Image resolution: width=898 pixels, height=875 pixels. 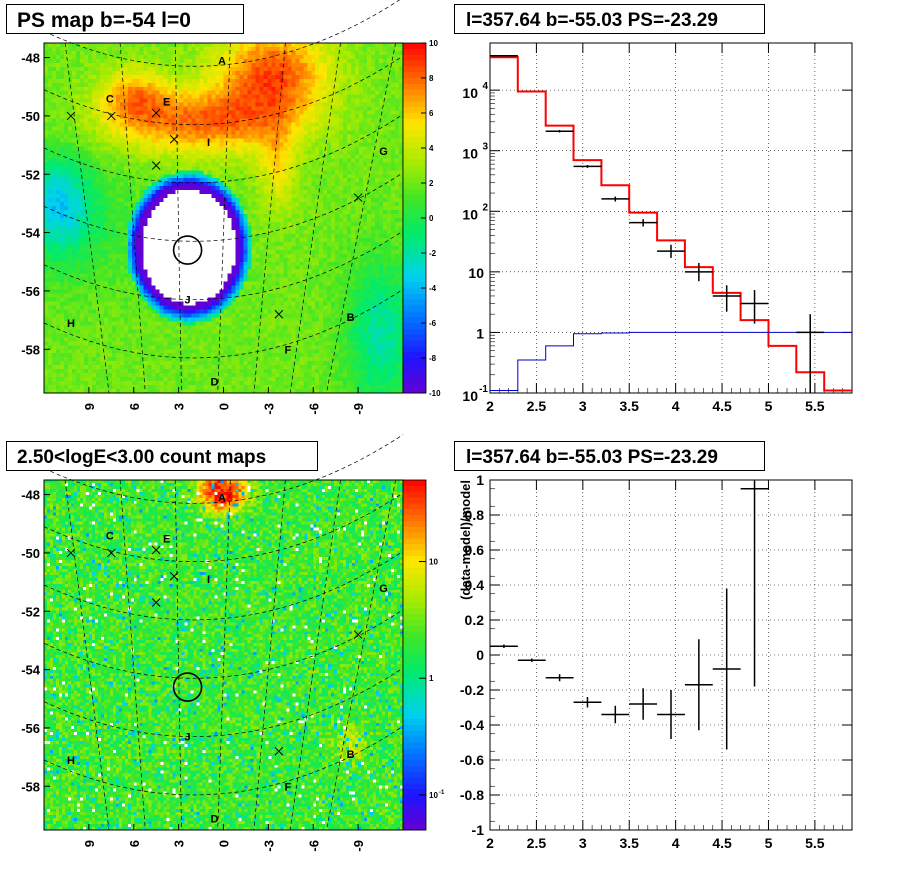 I want to click on source-label-E: E, so click(x=166, y=539).